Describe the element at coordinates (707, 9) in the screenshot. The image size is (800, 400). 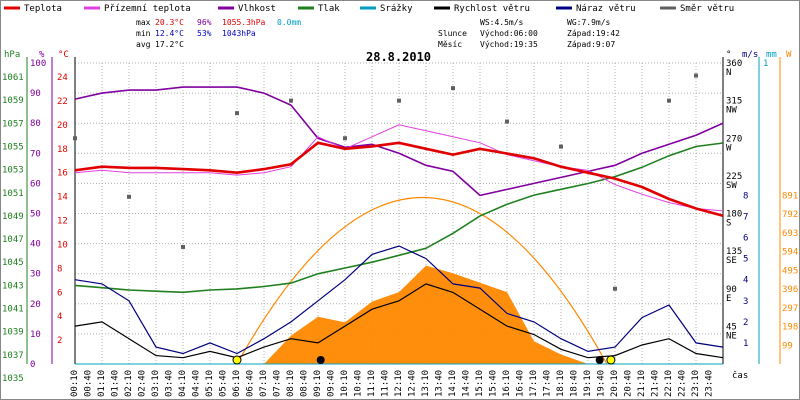
I see `legend-label: Směr větru` at that location.